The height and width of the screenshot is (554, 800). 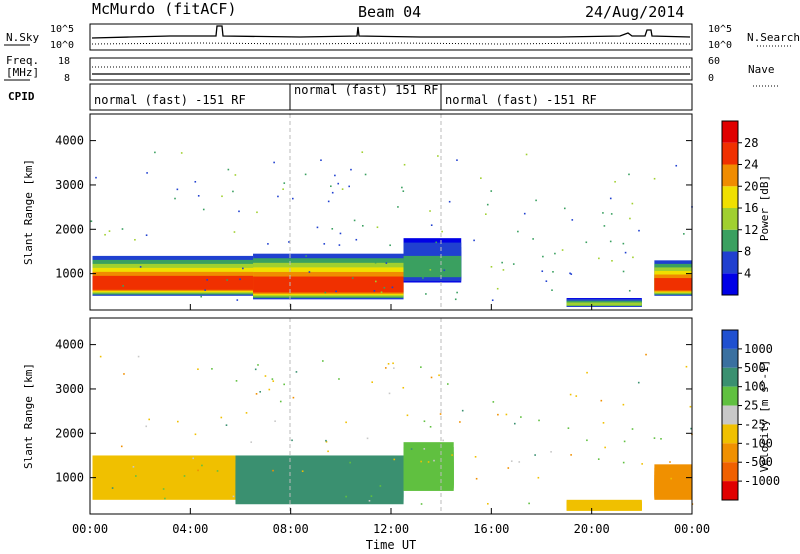 What do you see at coordinates (764, 416) in the screenshot?
I see `velocity-colorbar-label: Velocity [m s^-1]` at bounding box center [764, 416].